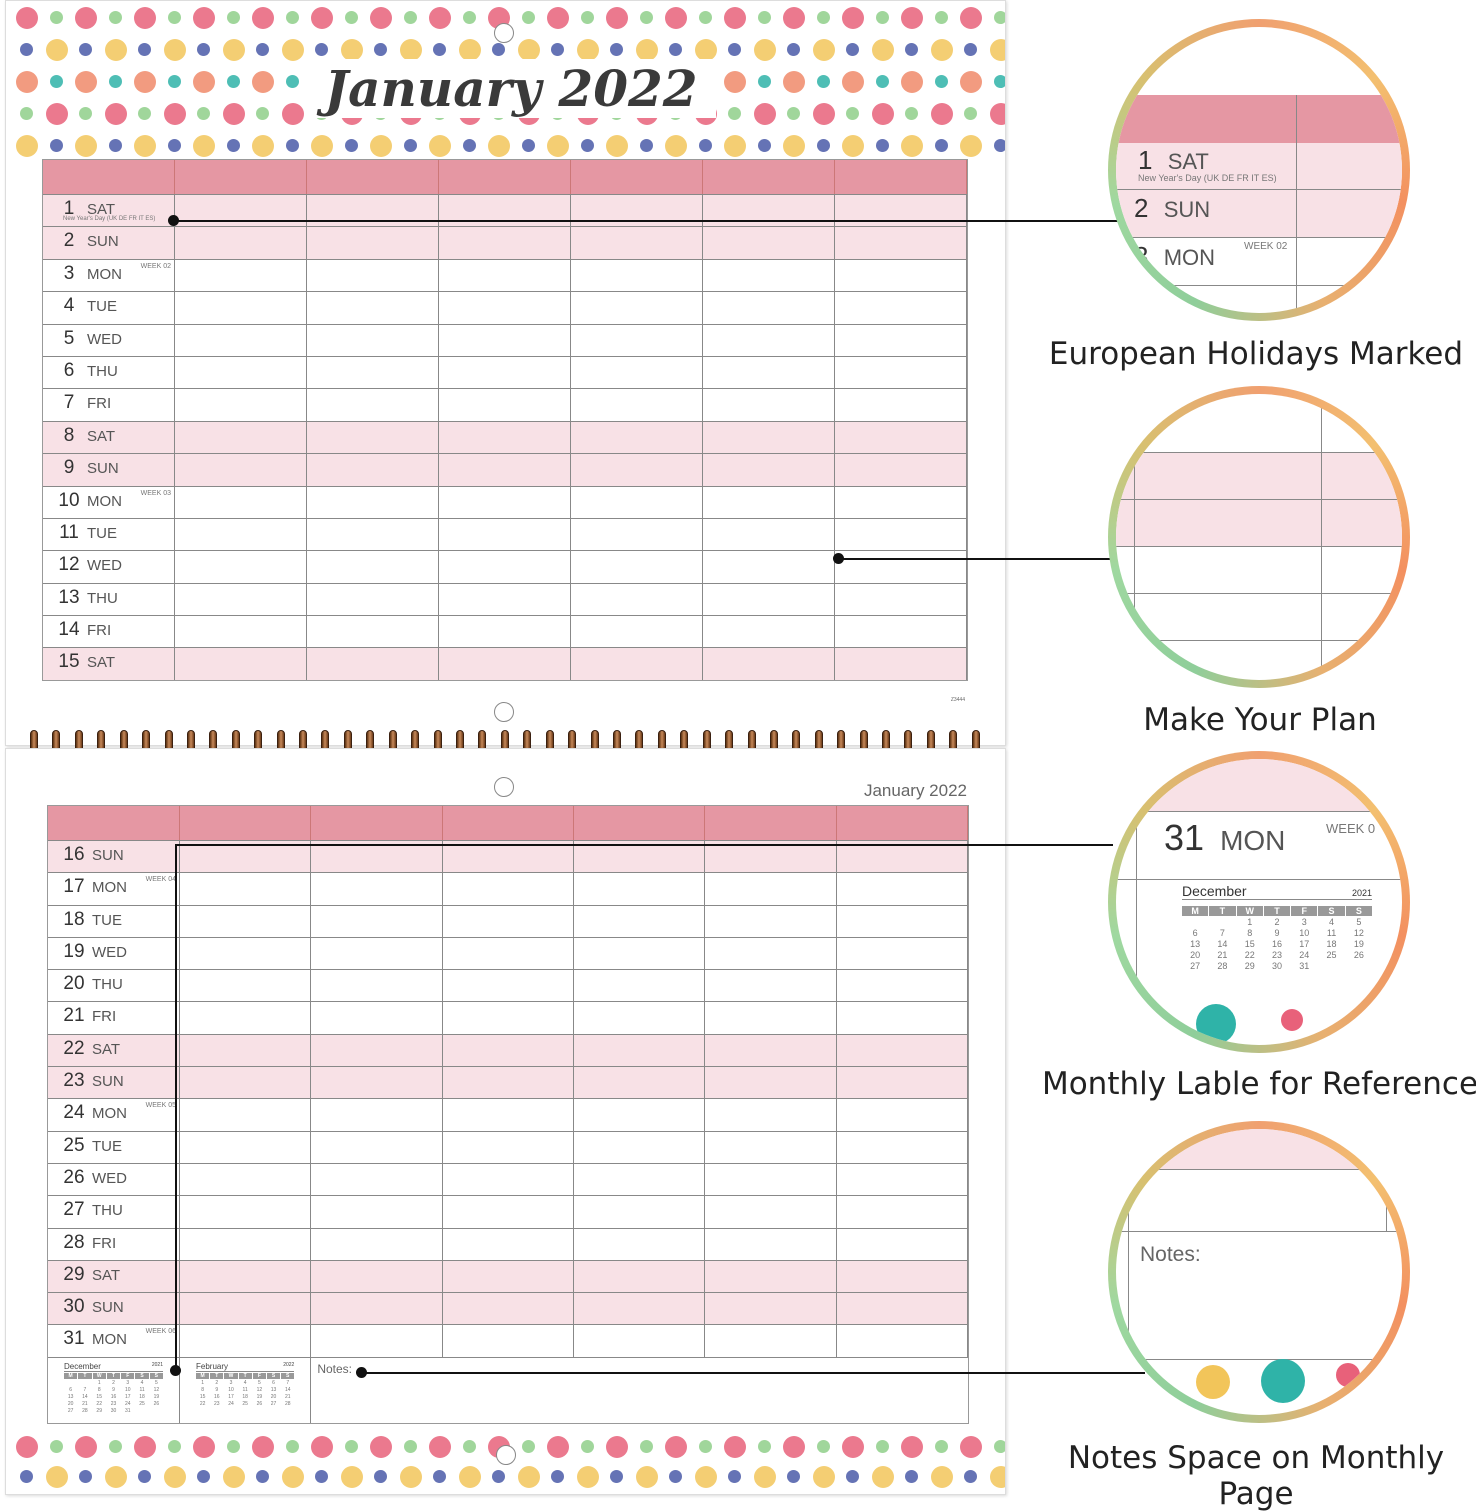 Image resolution: width=1476 pixels, height=1512 pixels. I want to click on day-row: 8 SAT, so click(505, 437).